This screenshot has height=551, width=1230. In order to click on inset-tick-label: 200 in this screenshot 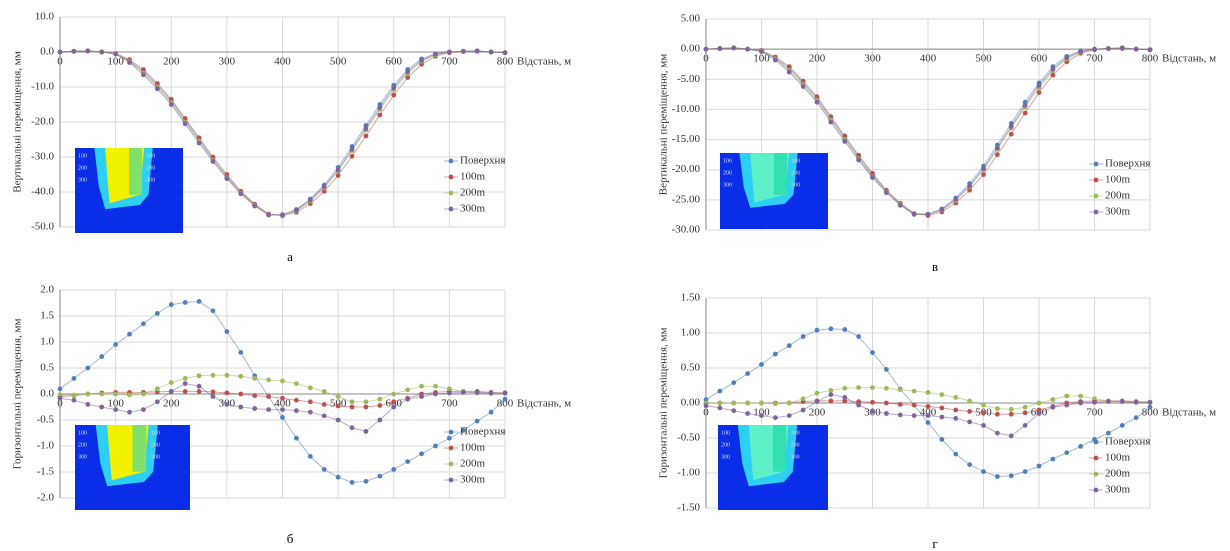, I will do `click(150, 168)`.